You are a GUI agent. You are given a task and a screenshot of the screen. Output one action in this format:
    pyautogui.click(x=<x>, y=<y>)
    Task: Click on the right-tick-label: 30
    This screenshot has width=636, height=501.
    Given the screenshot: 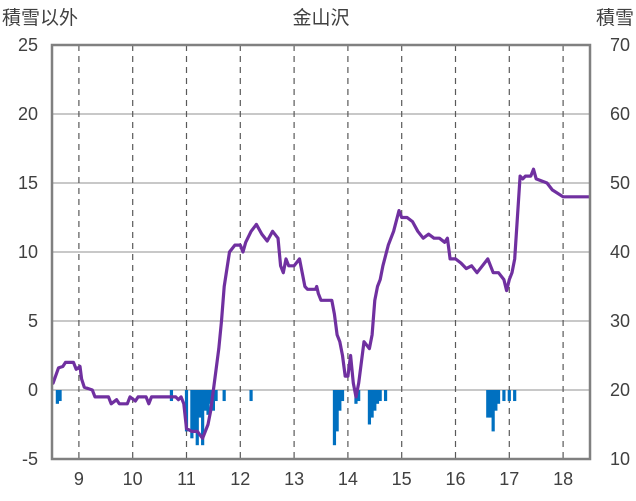 What is the action you would take?
    pyautogui.click(x=620, y=321)
    